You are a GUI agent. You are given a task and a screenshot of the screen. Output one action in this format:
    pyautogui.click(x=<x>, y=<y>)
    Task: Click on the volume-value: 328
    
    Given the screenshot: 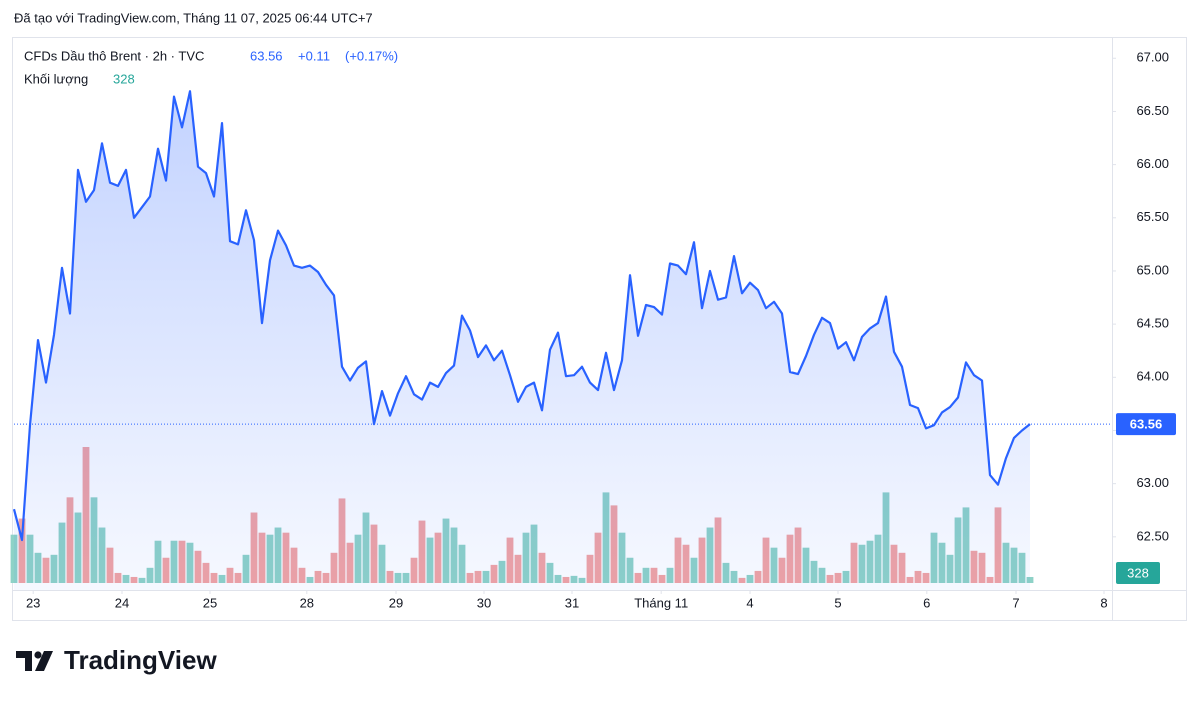 What is the action you would take?
    pyautogui.click(x=124, y=78)
    